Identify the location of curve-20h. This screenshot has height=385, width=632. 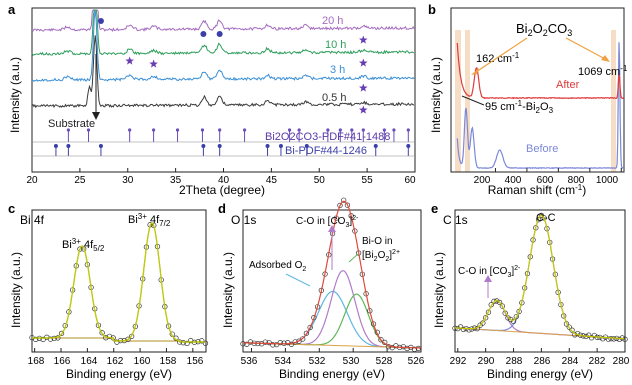
(223, 20).